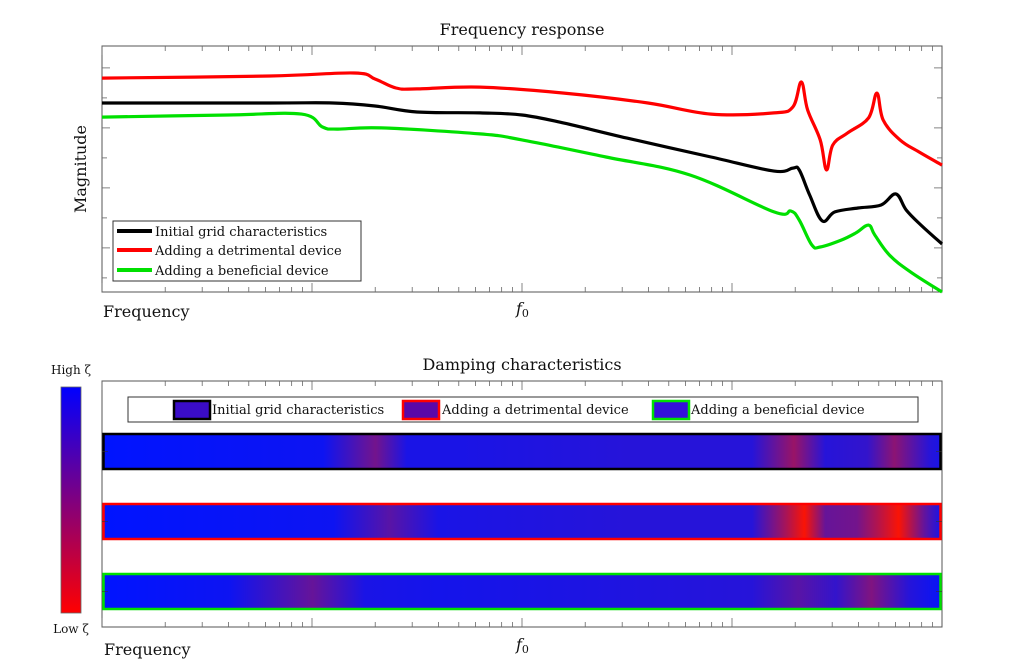  What do you see at coordinates (80, 169) in the screenshot?
I see `top-ylabel: Magnitude` at bounding box center [80, 169].